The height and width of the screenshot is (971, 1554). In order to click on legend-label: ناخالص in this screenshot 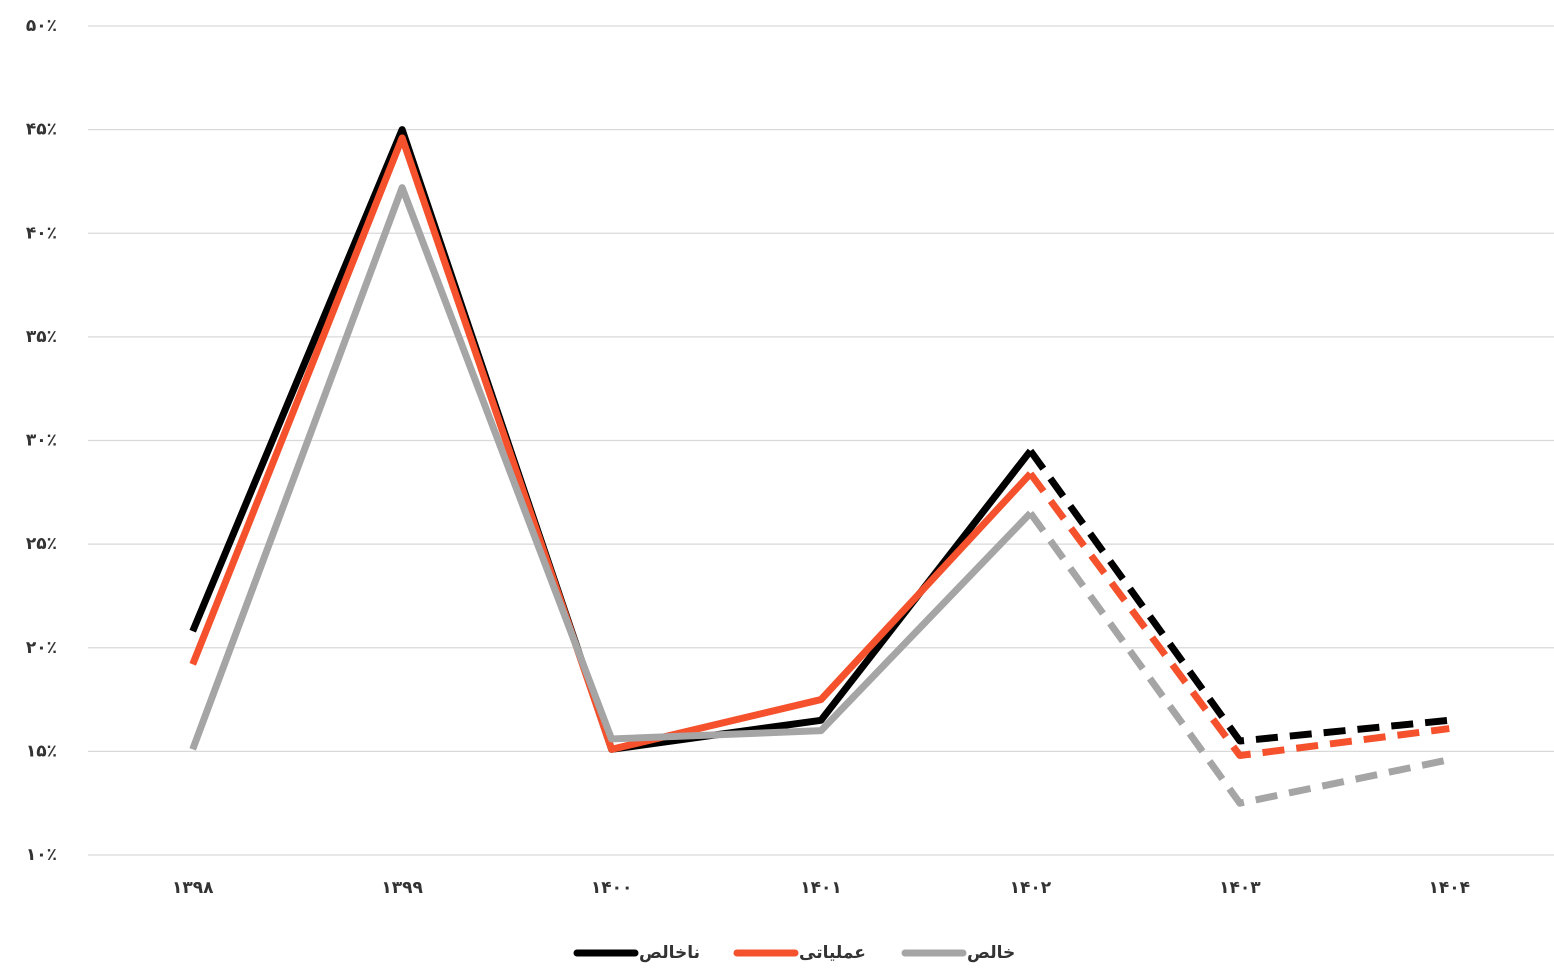, I will do `click(669, 953)`.